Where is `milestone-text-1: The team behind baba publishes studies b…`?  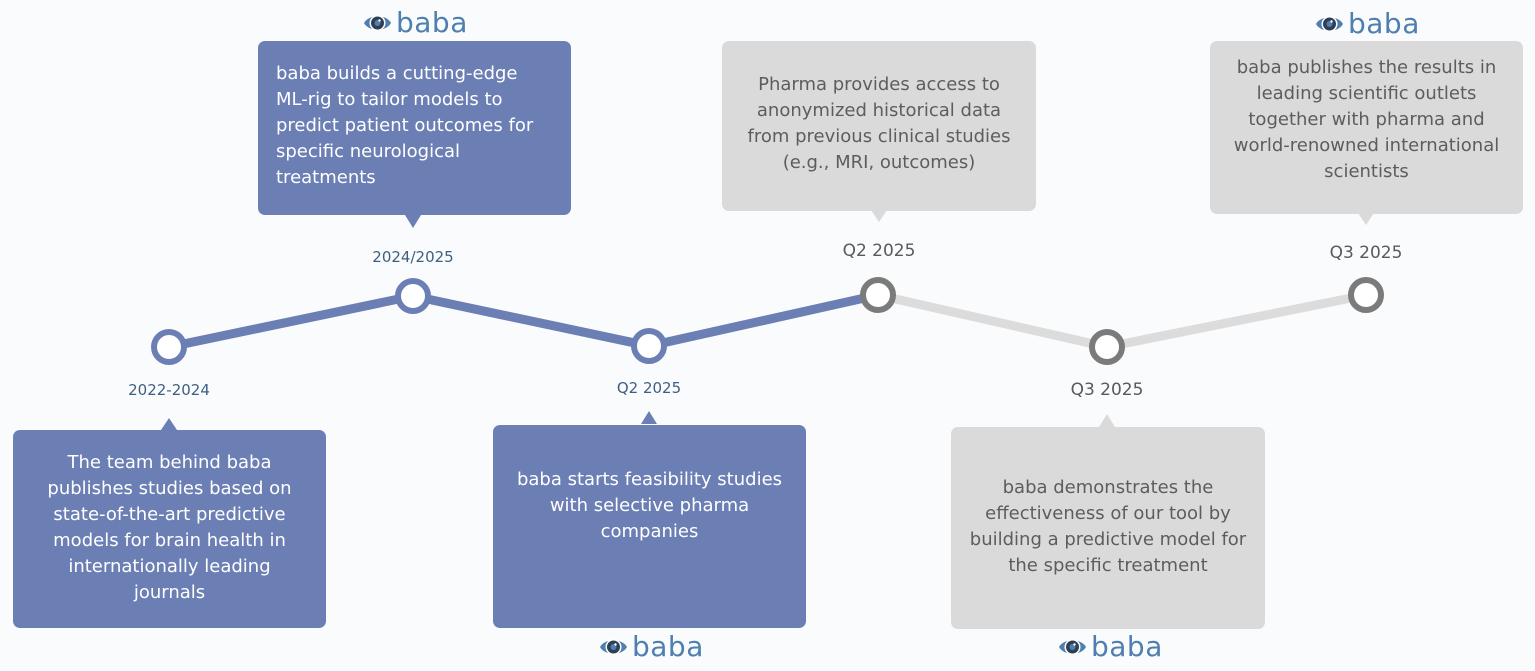
milestone-text-1: The team behind baba publishes studies b… is located at coordinates (169, 527).